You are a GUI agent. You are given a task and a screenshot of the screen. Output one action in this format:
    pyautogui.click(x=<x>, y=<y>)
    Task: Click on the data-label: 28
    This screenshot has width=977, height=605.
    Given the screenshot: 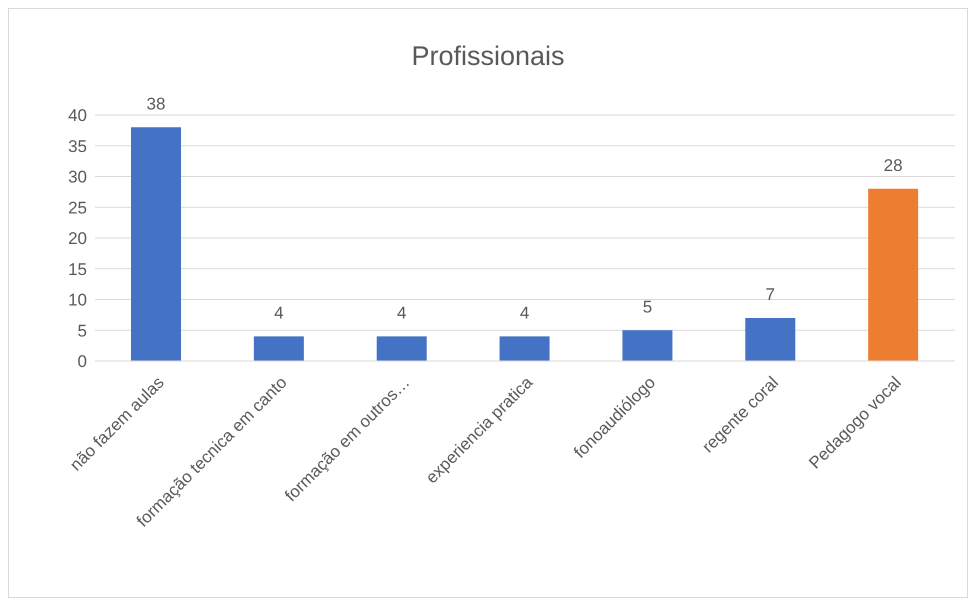 What is the action you would take?
    pyautogui.click(x=893, y=165)
    